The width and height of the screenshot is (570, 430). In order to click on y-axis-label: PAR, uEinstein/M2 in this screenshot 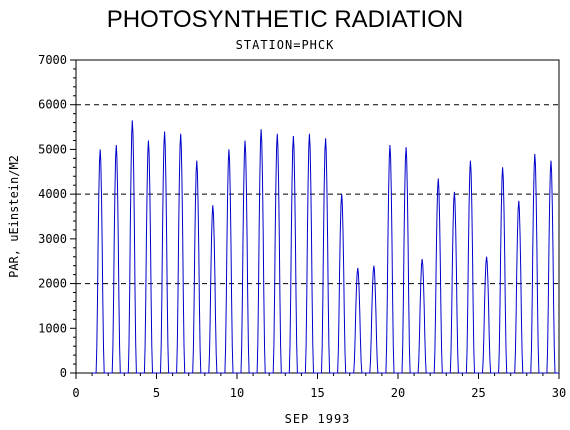, I will do `click(14, 216)`.